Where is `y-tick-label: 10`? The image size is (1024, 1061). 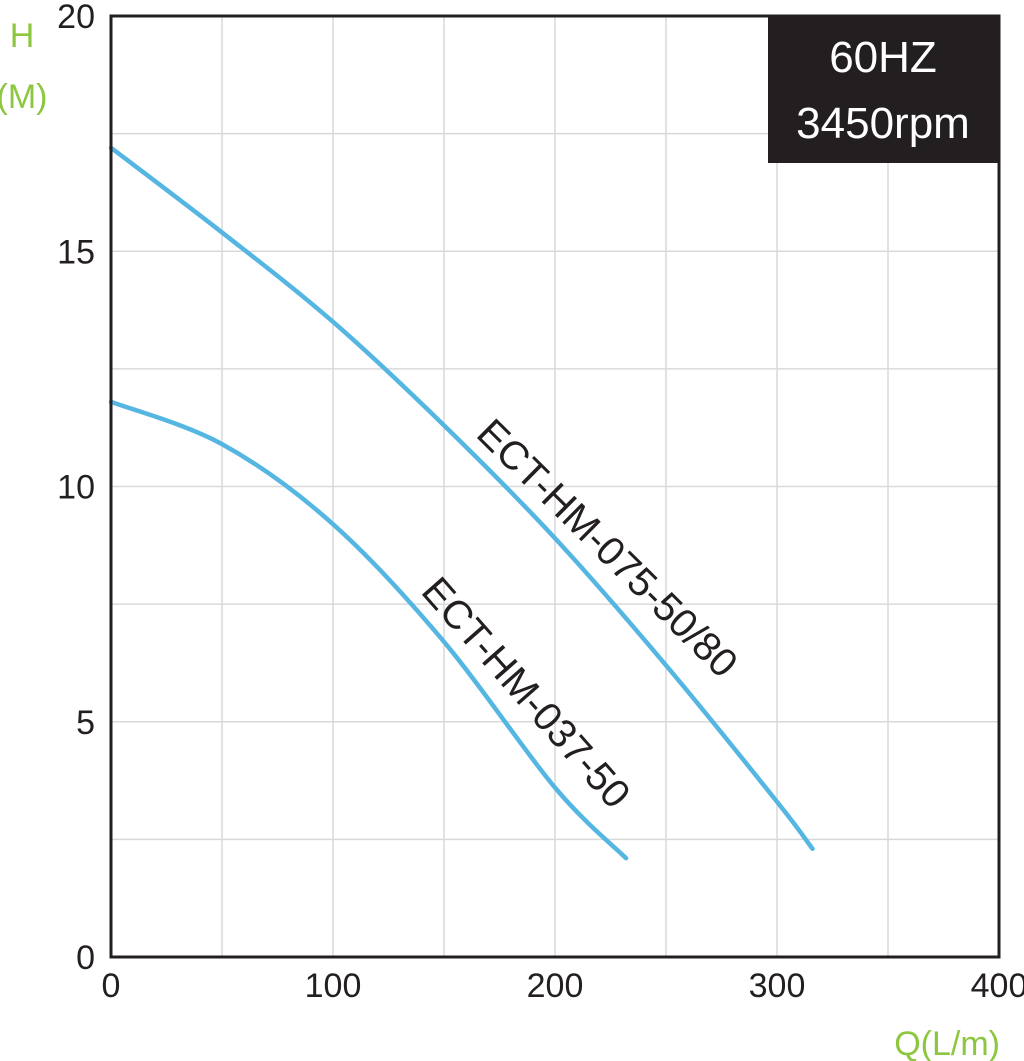 y-tick-label: 10 is located at coordinates (76, 488).